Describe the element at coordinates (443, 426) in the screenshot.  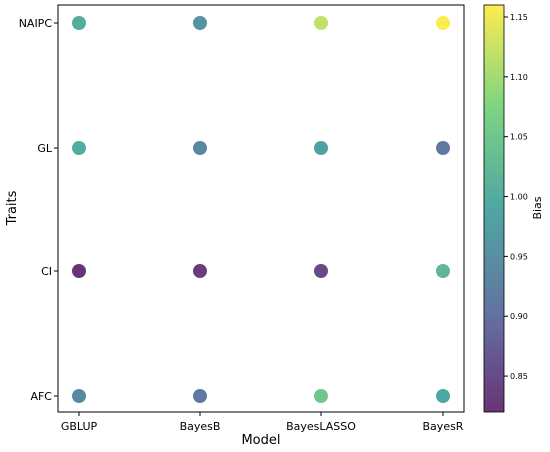
I see `x-tick-label: BayesR` at that location.